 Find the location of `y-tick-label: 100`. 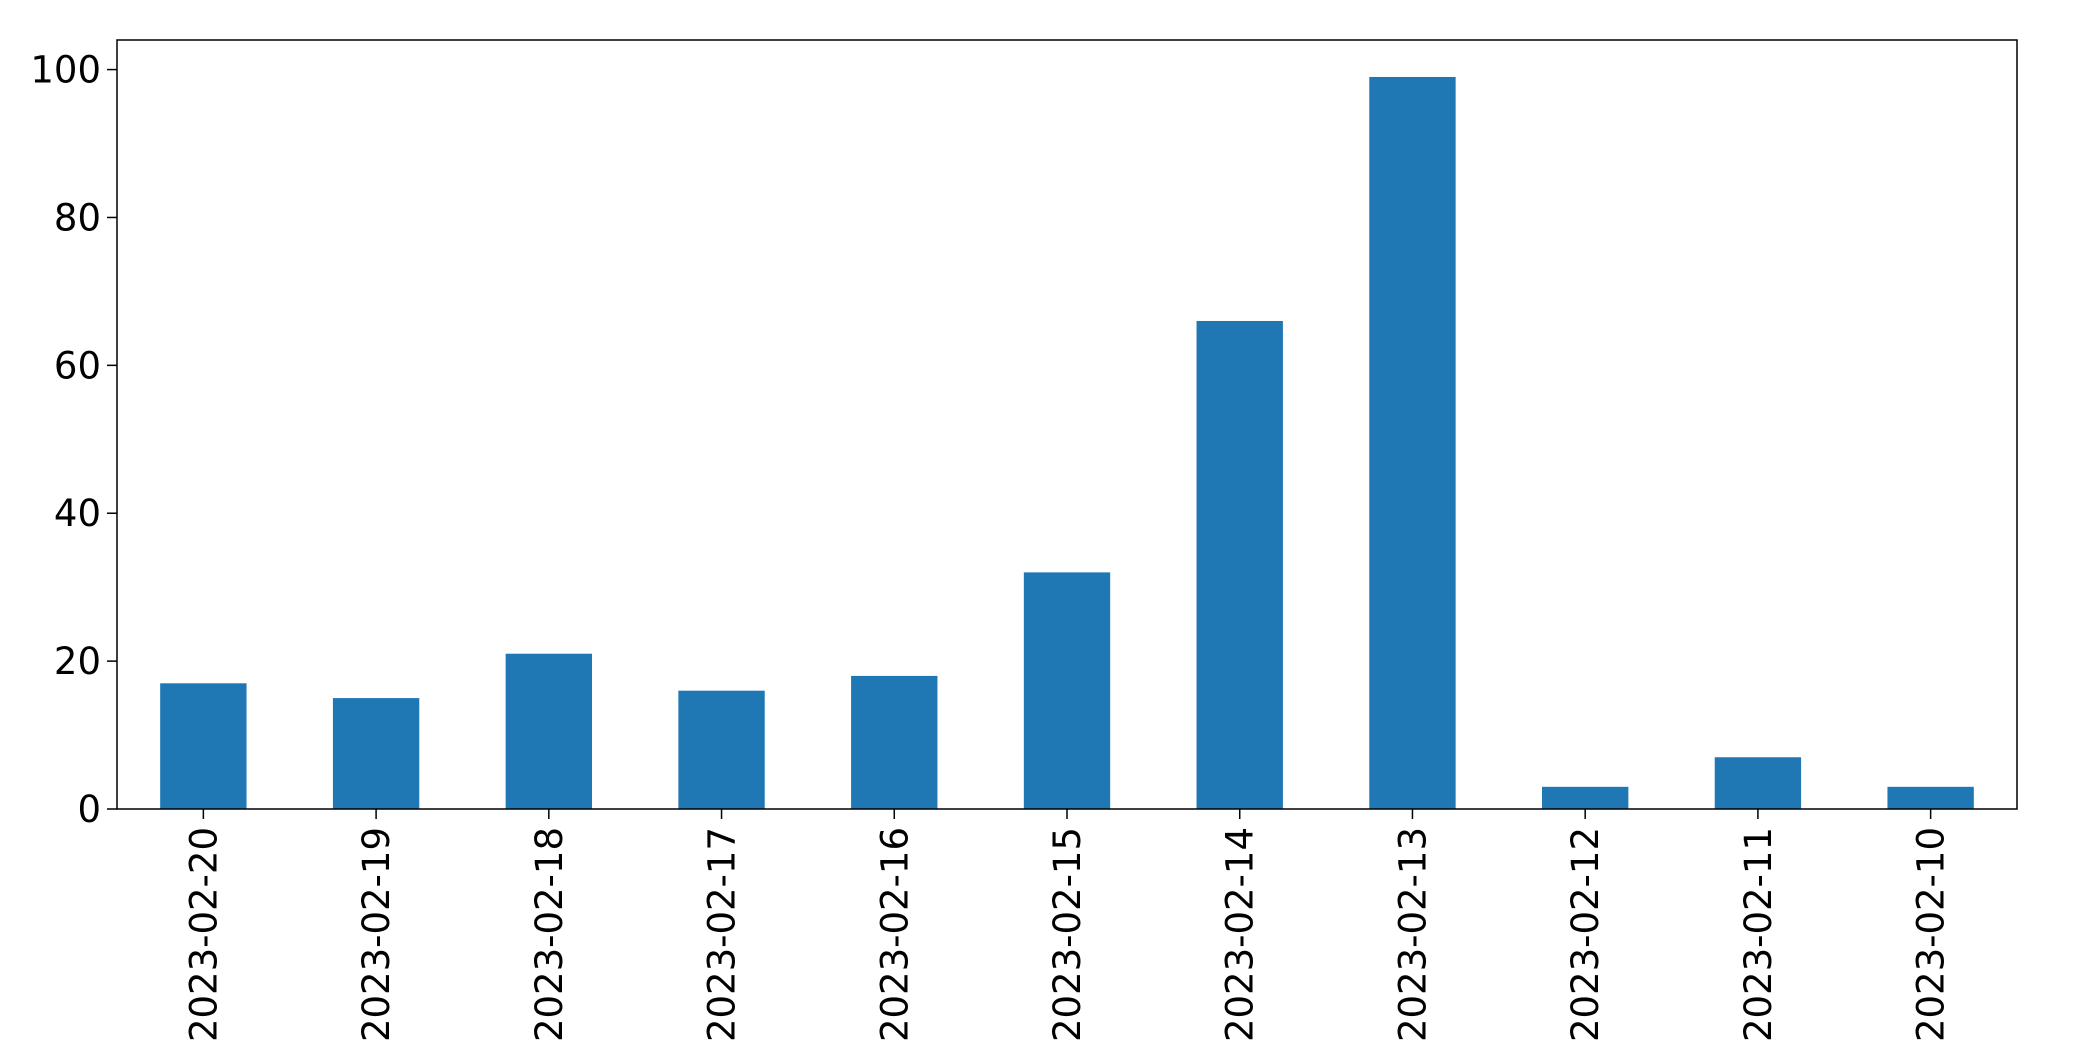

y-tick-label: 100 is located at coordinates (65, 70).